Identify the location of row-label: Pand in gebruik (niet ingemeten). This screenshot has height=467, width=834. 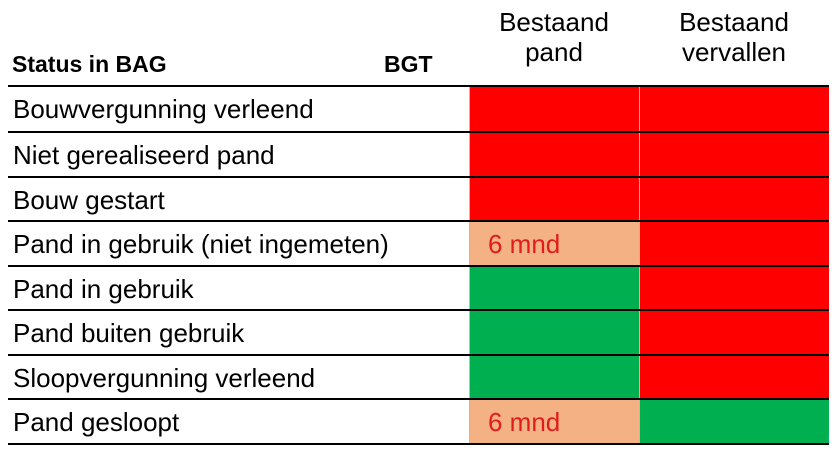
(238, 243).